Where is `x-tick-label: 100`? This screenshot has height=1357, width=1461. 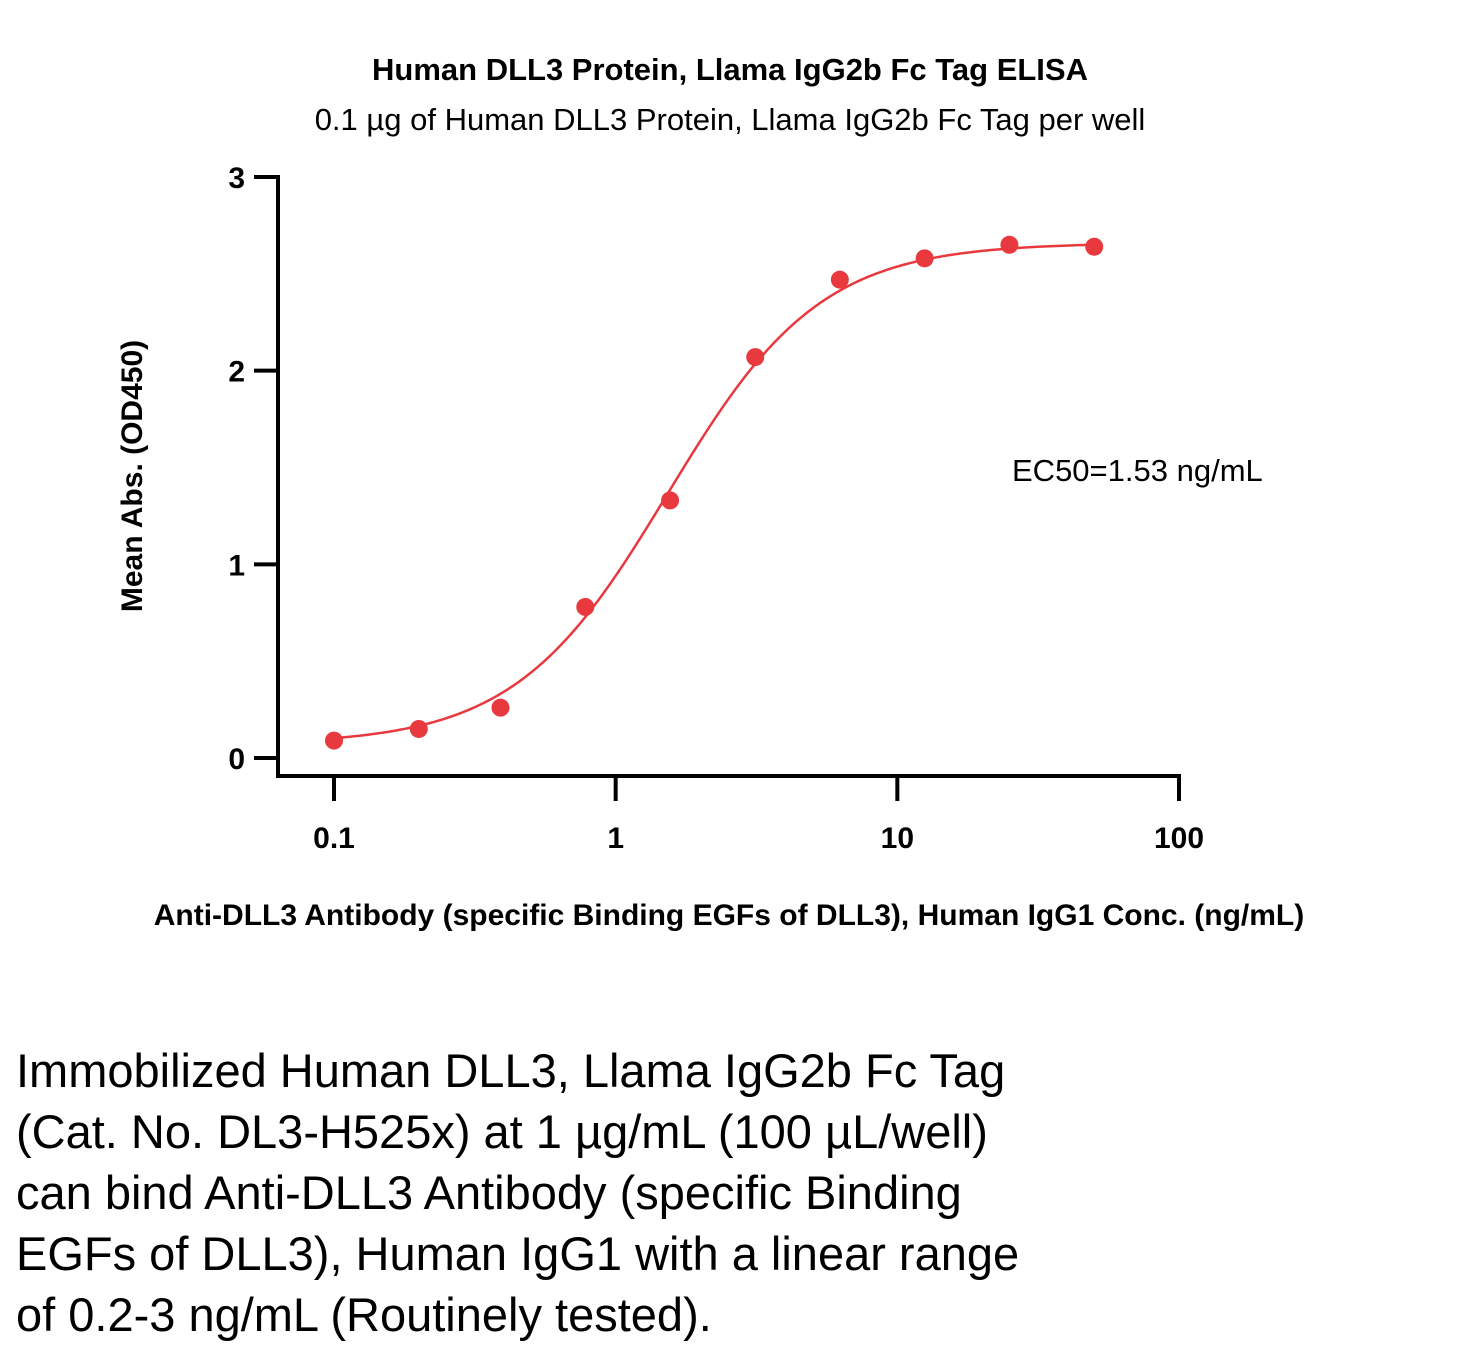 x-tick-label: 100 is located at coordinates (1179, 838).